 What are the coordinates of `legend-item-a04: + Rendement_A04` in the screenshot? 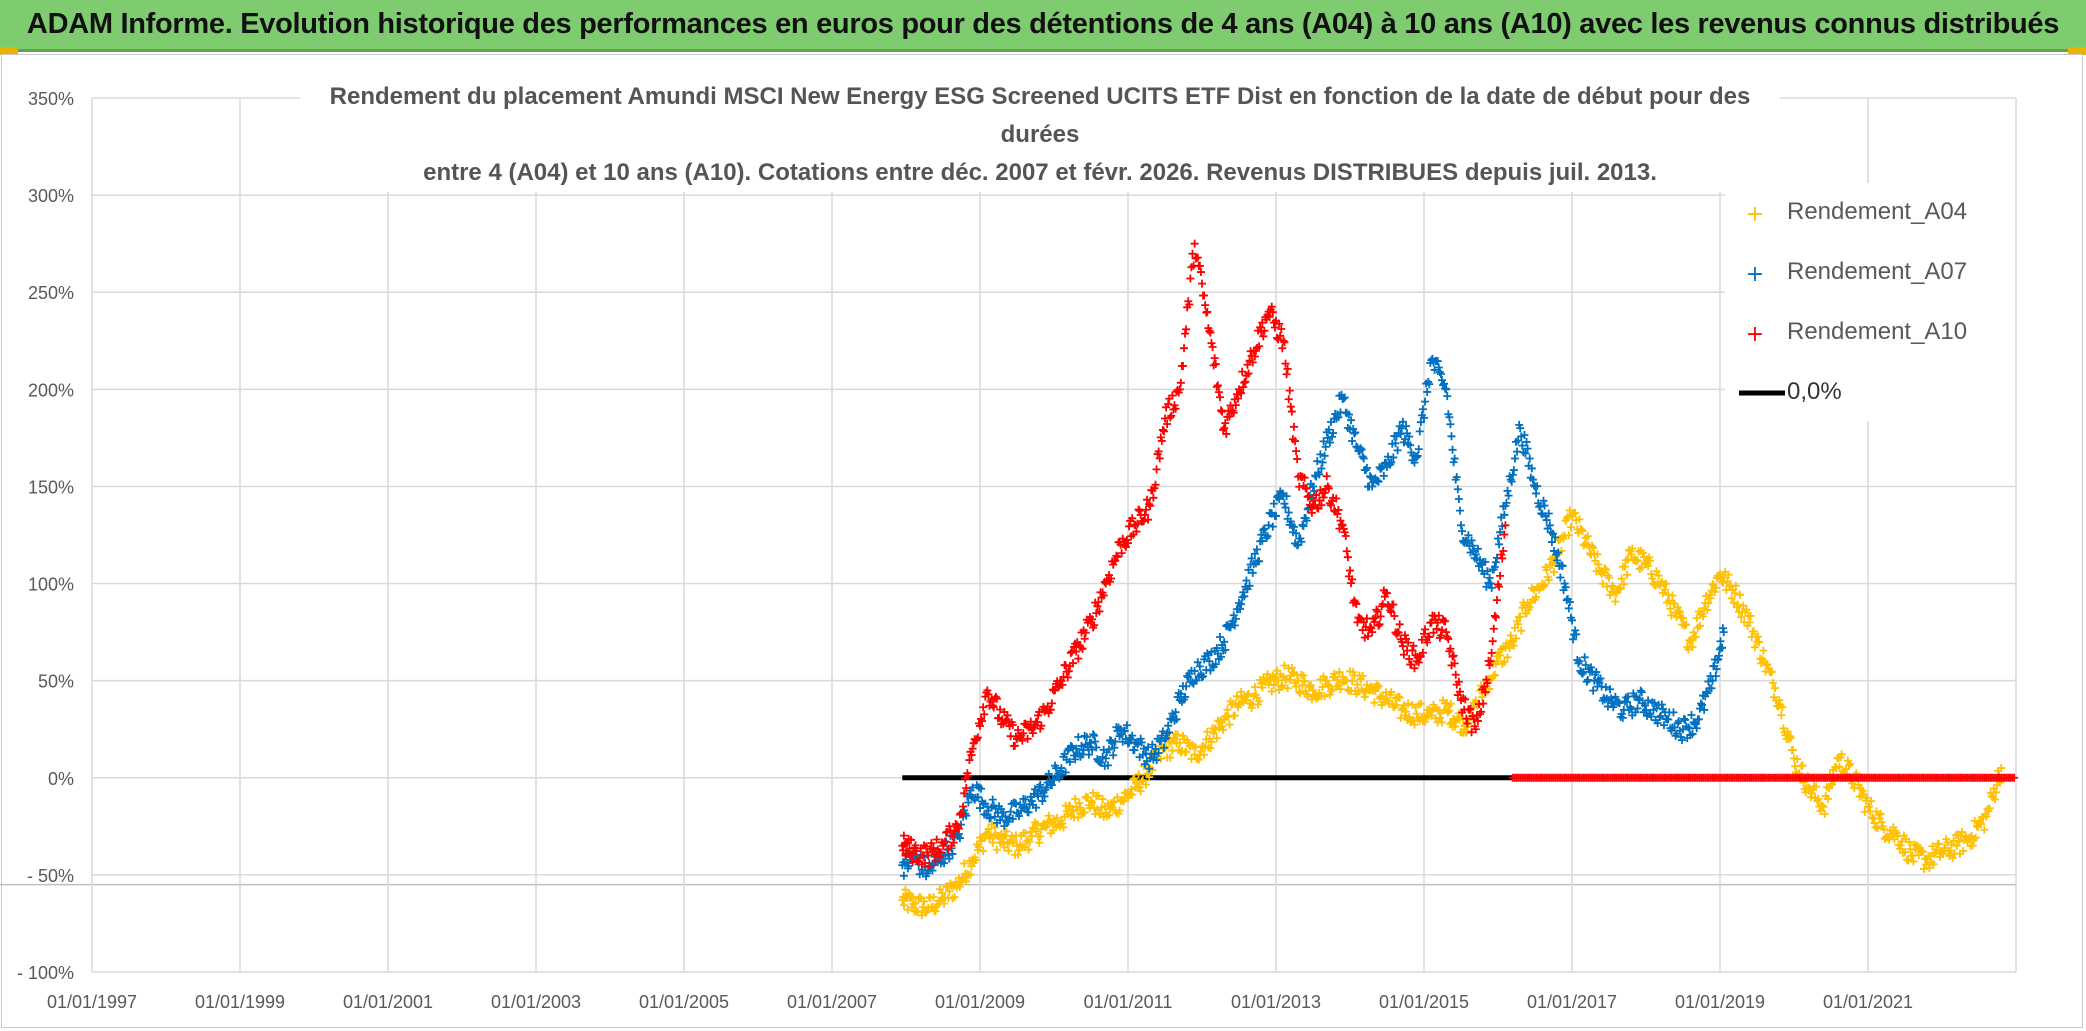 It's located at (1870, 213).